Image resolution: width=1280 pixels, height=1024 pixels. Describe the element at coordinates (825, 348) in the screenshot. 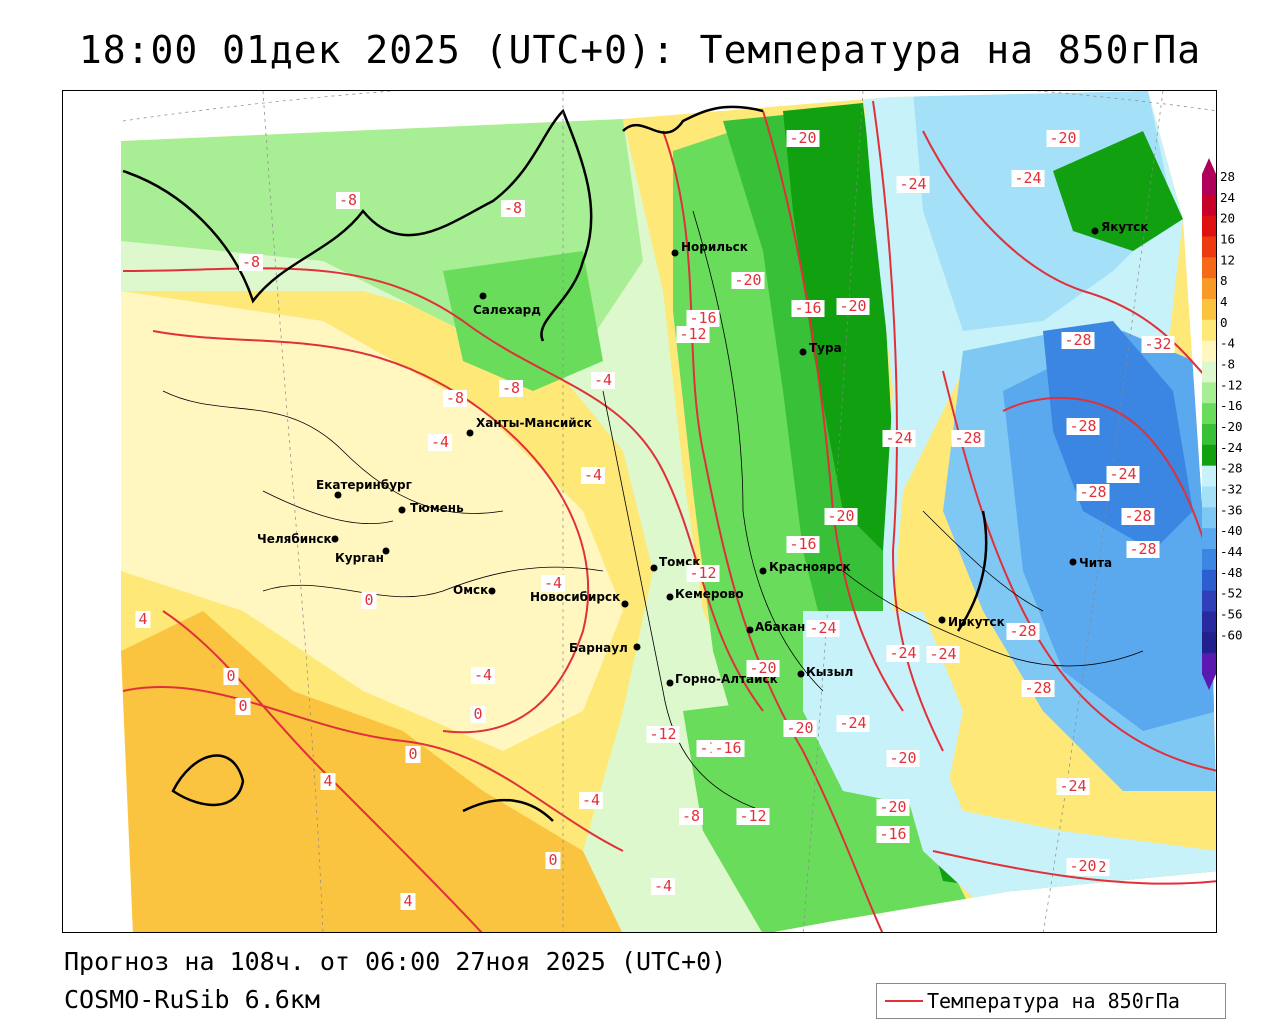

I see `city-label: Тура` at that location.